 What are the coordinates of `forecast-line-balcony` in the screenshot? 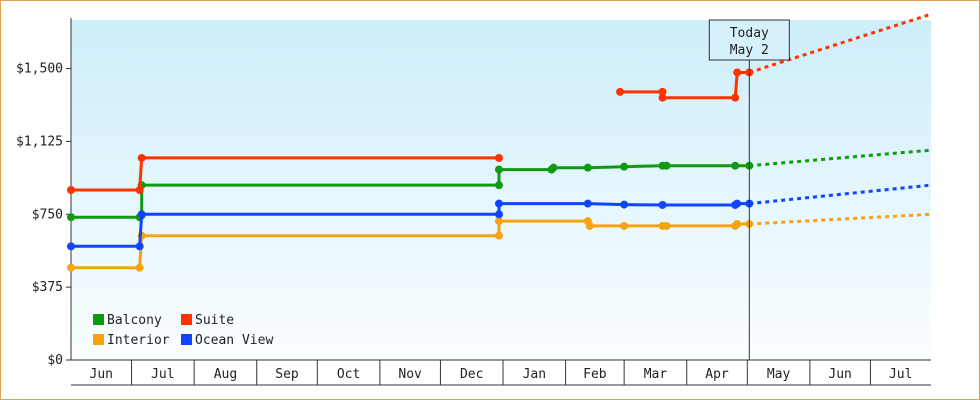 It's located at (840, 158).